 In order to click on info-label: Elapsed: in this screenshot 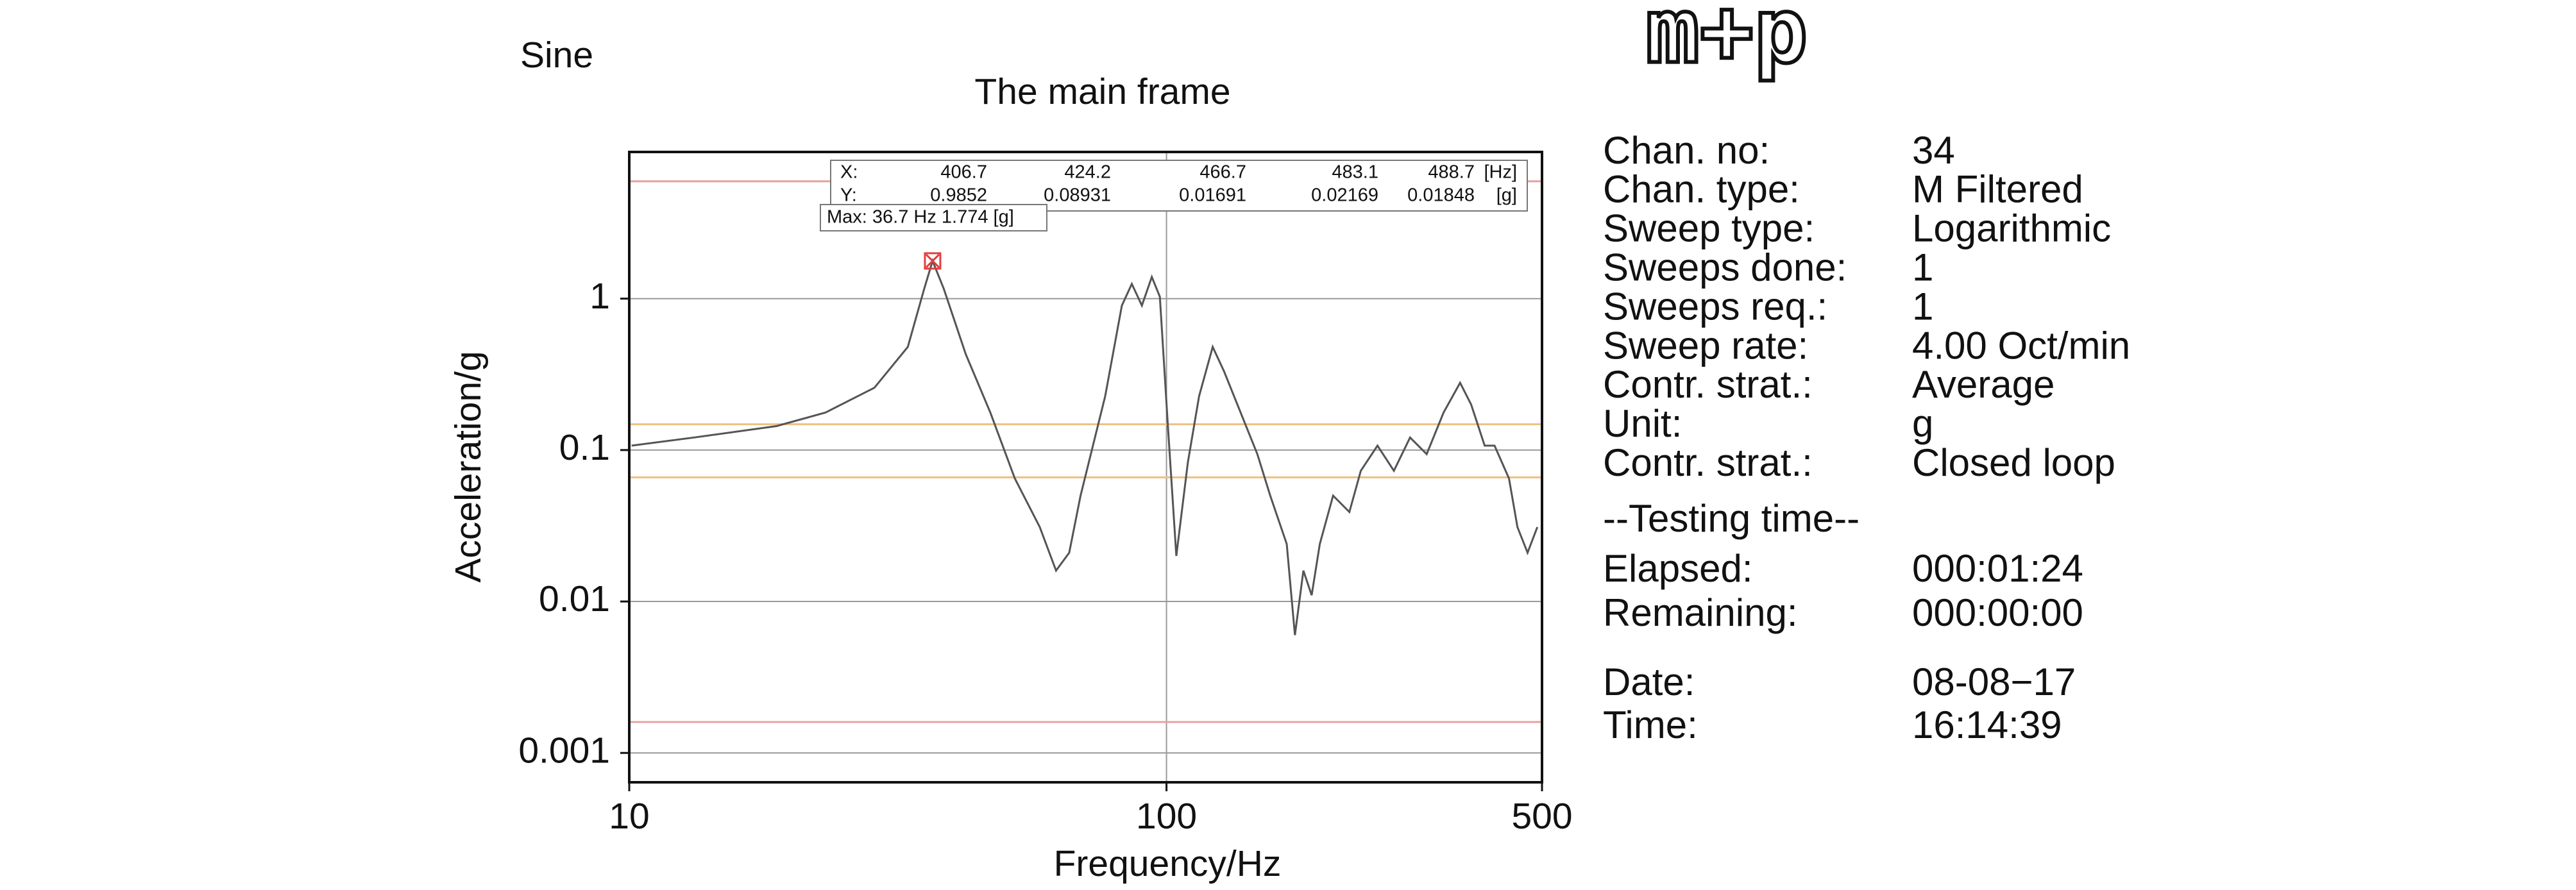, I will do `click(1678, 568)`.